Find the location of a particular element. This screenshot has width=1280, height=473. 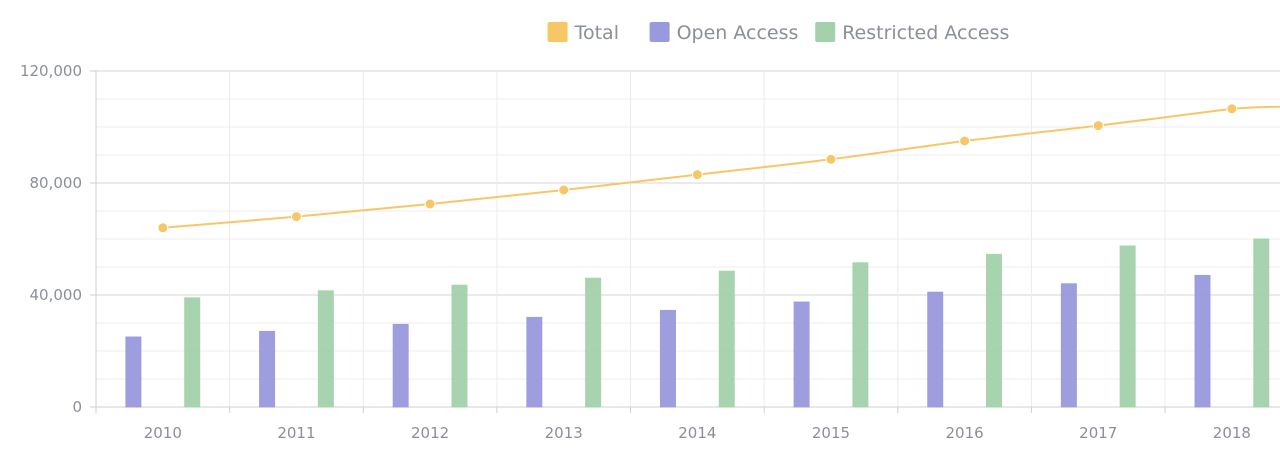

bar-restricted-access-2018 is located at coordinates (1261, 323).